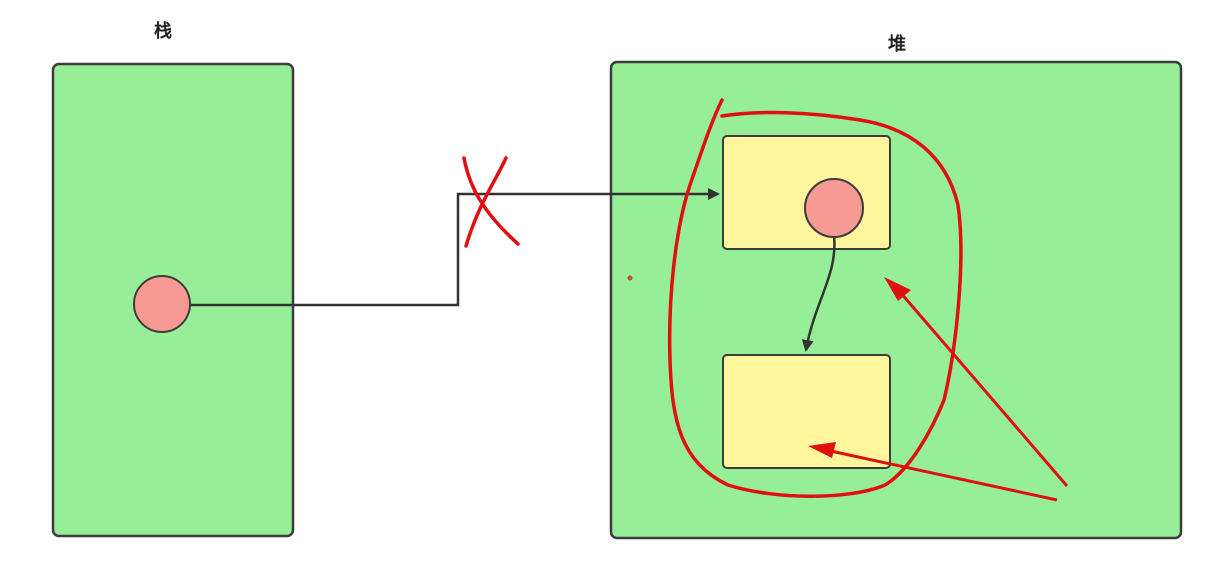  What do you see at coordinates (491, 202) in the screenshot?
I see `reference-cut-mark` at bounding box center [491, 202].